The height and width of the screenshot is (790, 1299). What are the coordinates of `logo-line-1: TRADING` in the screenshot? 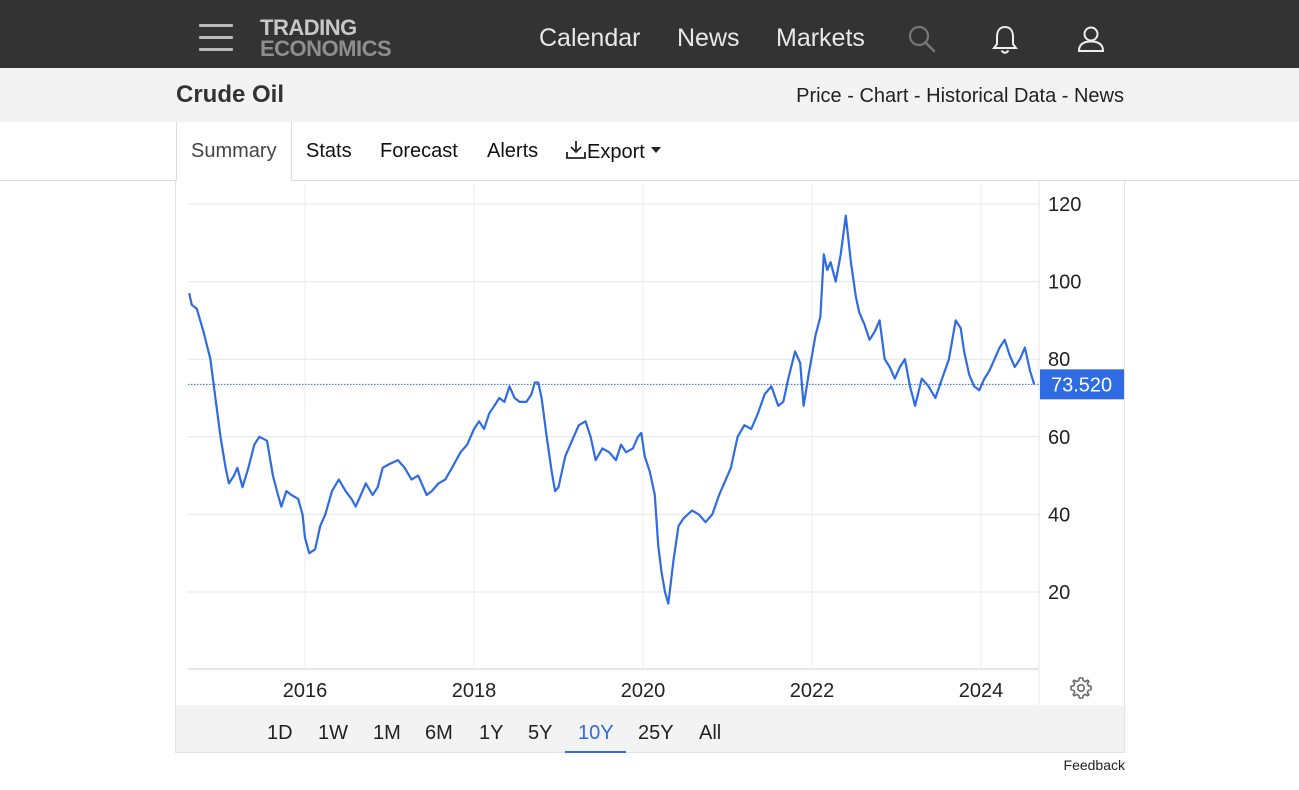 It's located at (308, 27).